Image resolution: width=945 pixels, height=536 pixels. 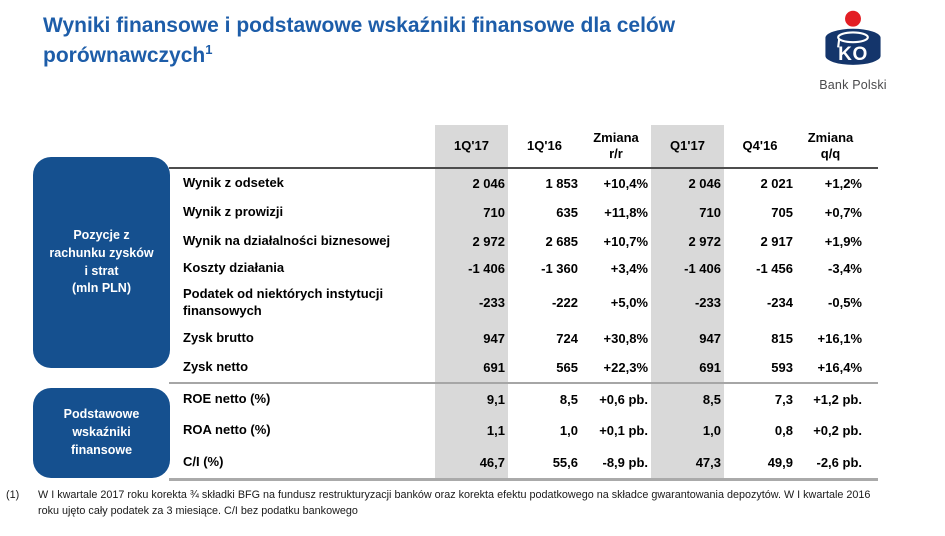 I want to click on value-cell: +10,7%, so click(x=625, y=241).